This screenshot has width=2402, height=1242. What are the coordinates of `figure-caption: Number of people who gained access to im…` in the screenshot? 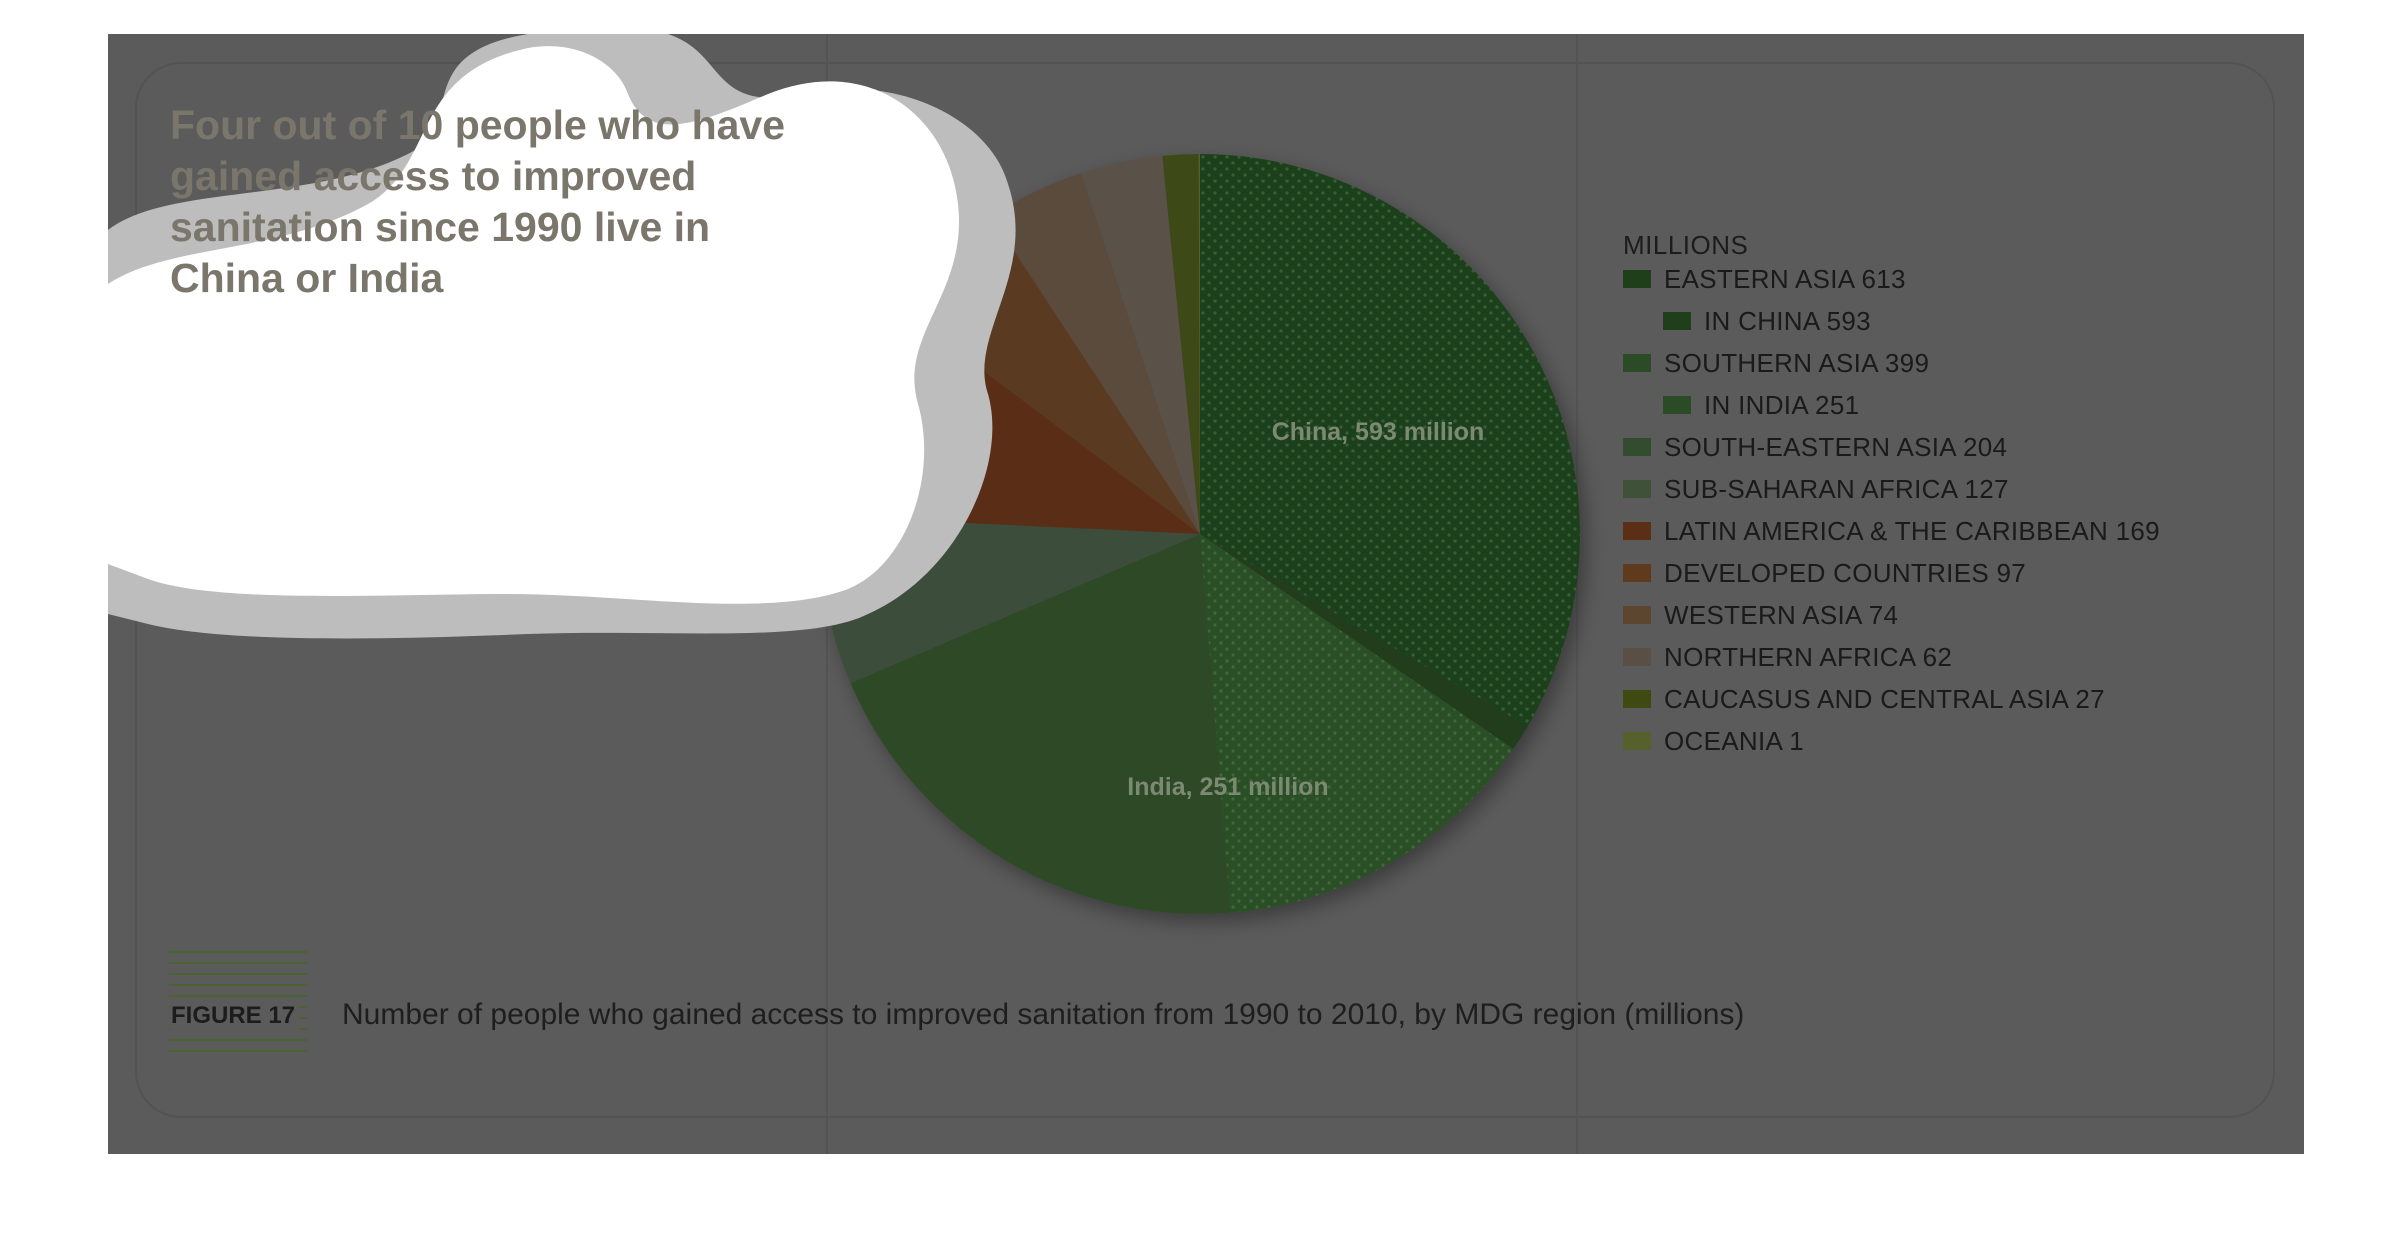 It's located at (1043, 1014).